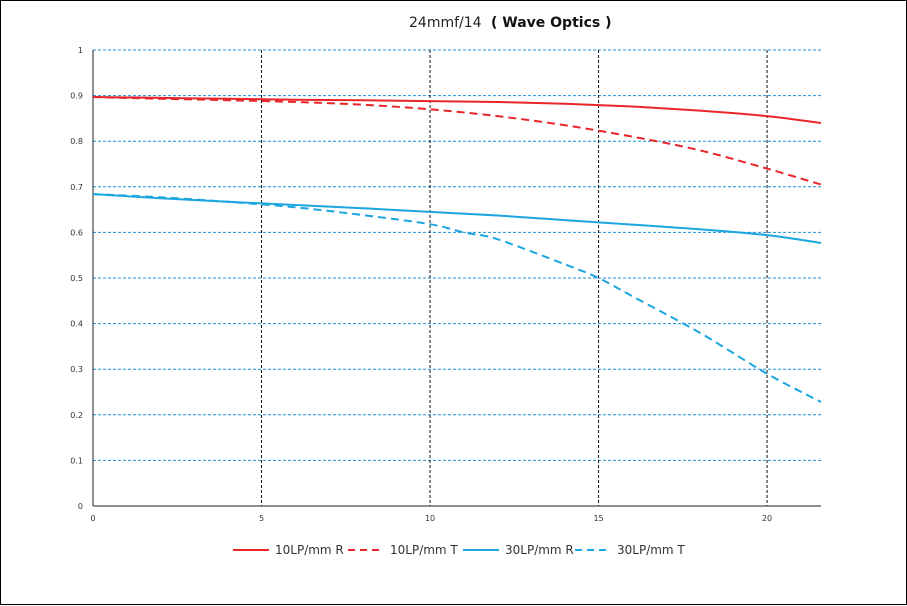 The width and height of the screenshot is (907, 606). I want to click on x-tick-label: 0, so click(92, 518).